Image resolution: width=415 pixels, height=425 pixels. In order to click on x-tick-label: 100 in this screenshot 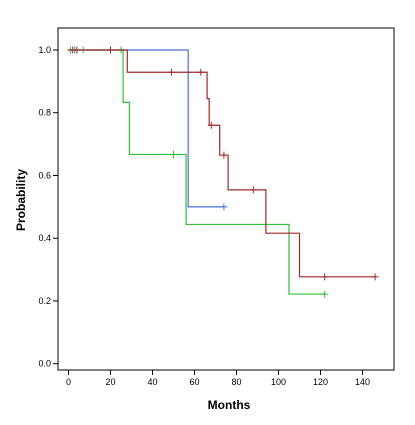, I will do `click(278, 382)`.